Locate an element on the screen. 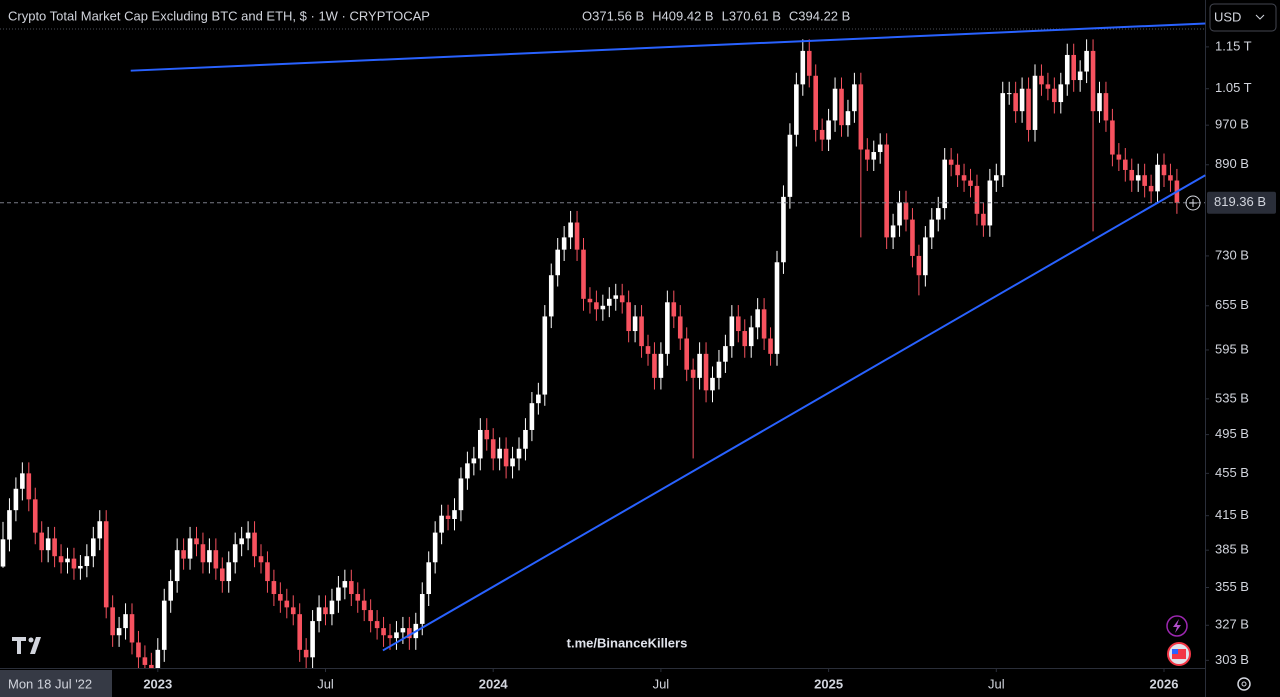  currency-label: USD is located at coordinates (1227, 16).